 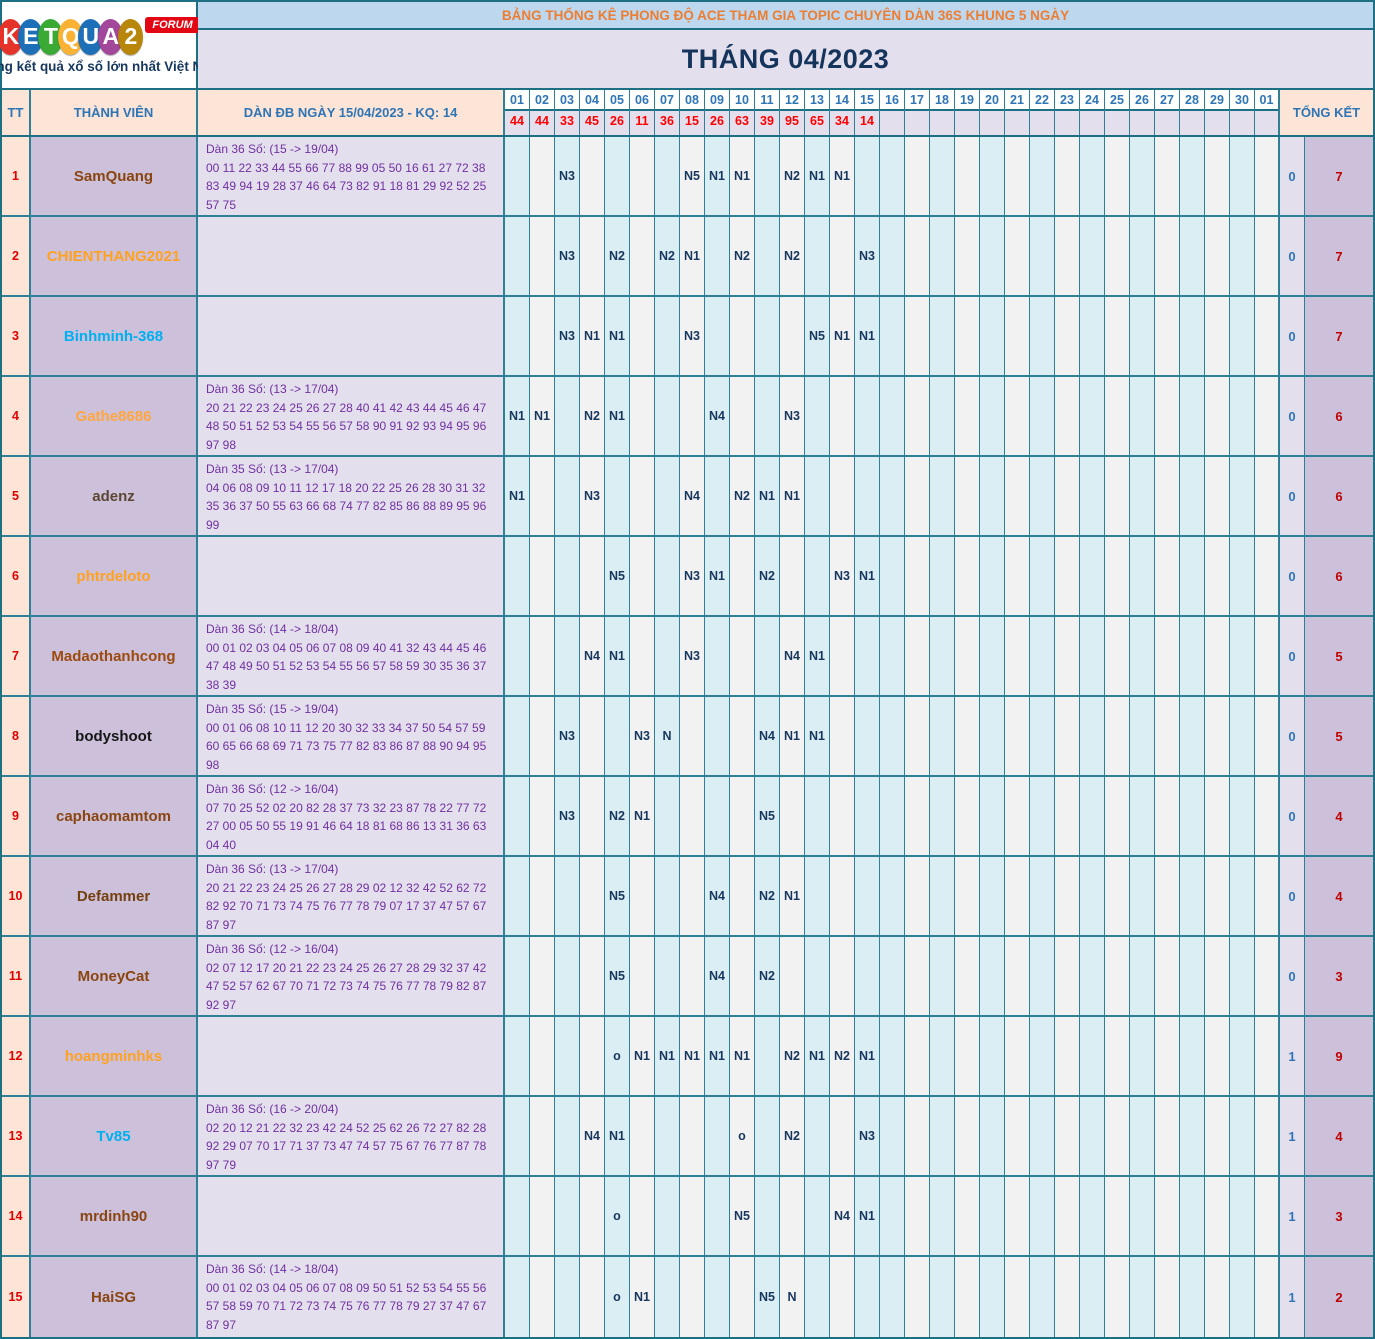 I want to click on brand-letter: Q, so click(x=71, y=36).